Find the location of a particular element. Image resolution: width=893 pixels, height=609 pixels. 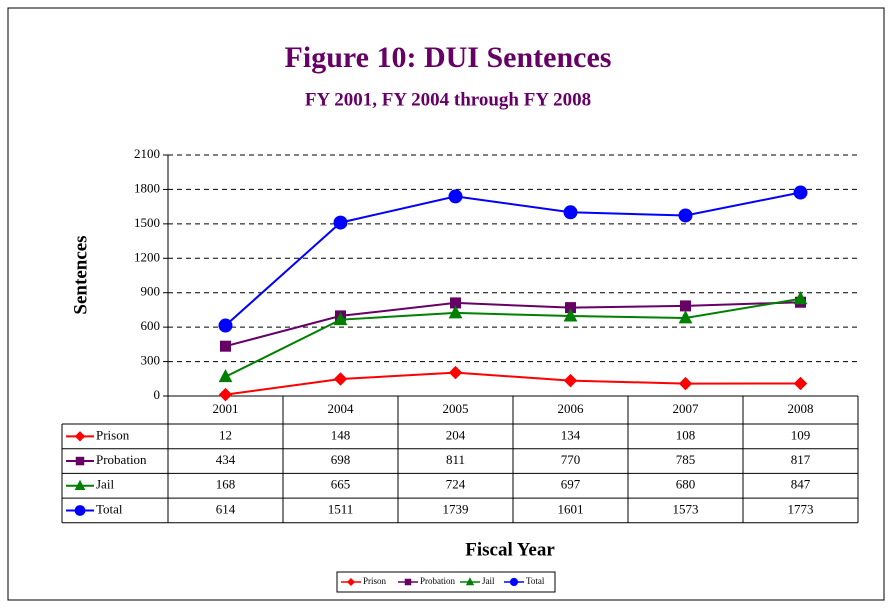

y-tick-label: 900 is located at coordinates (151, 291).